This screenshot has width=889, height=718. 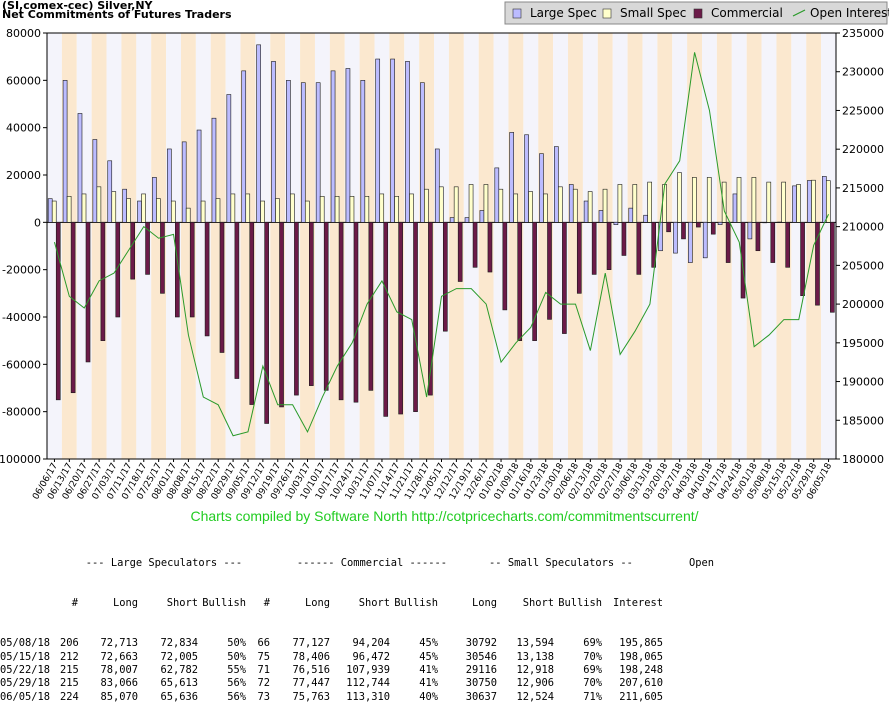 I want to click on y-tick-label: 40000, so click(x=23, y=128).